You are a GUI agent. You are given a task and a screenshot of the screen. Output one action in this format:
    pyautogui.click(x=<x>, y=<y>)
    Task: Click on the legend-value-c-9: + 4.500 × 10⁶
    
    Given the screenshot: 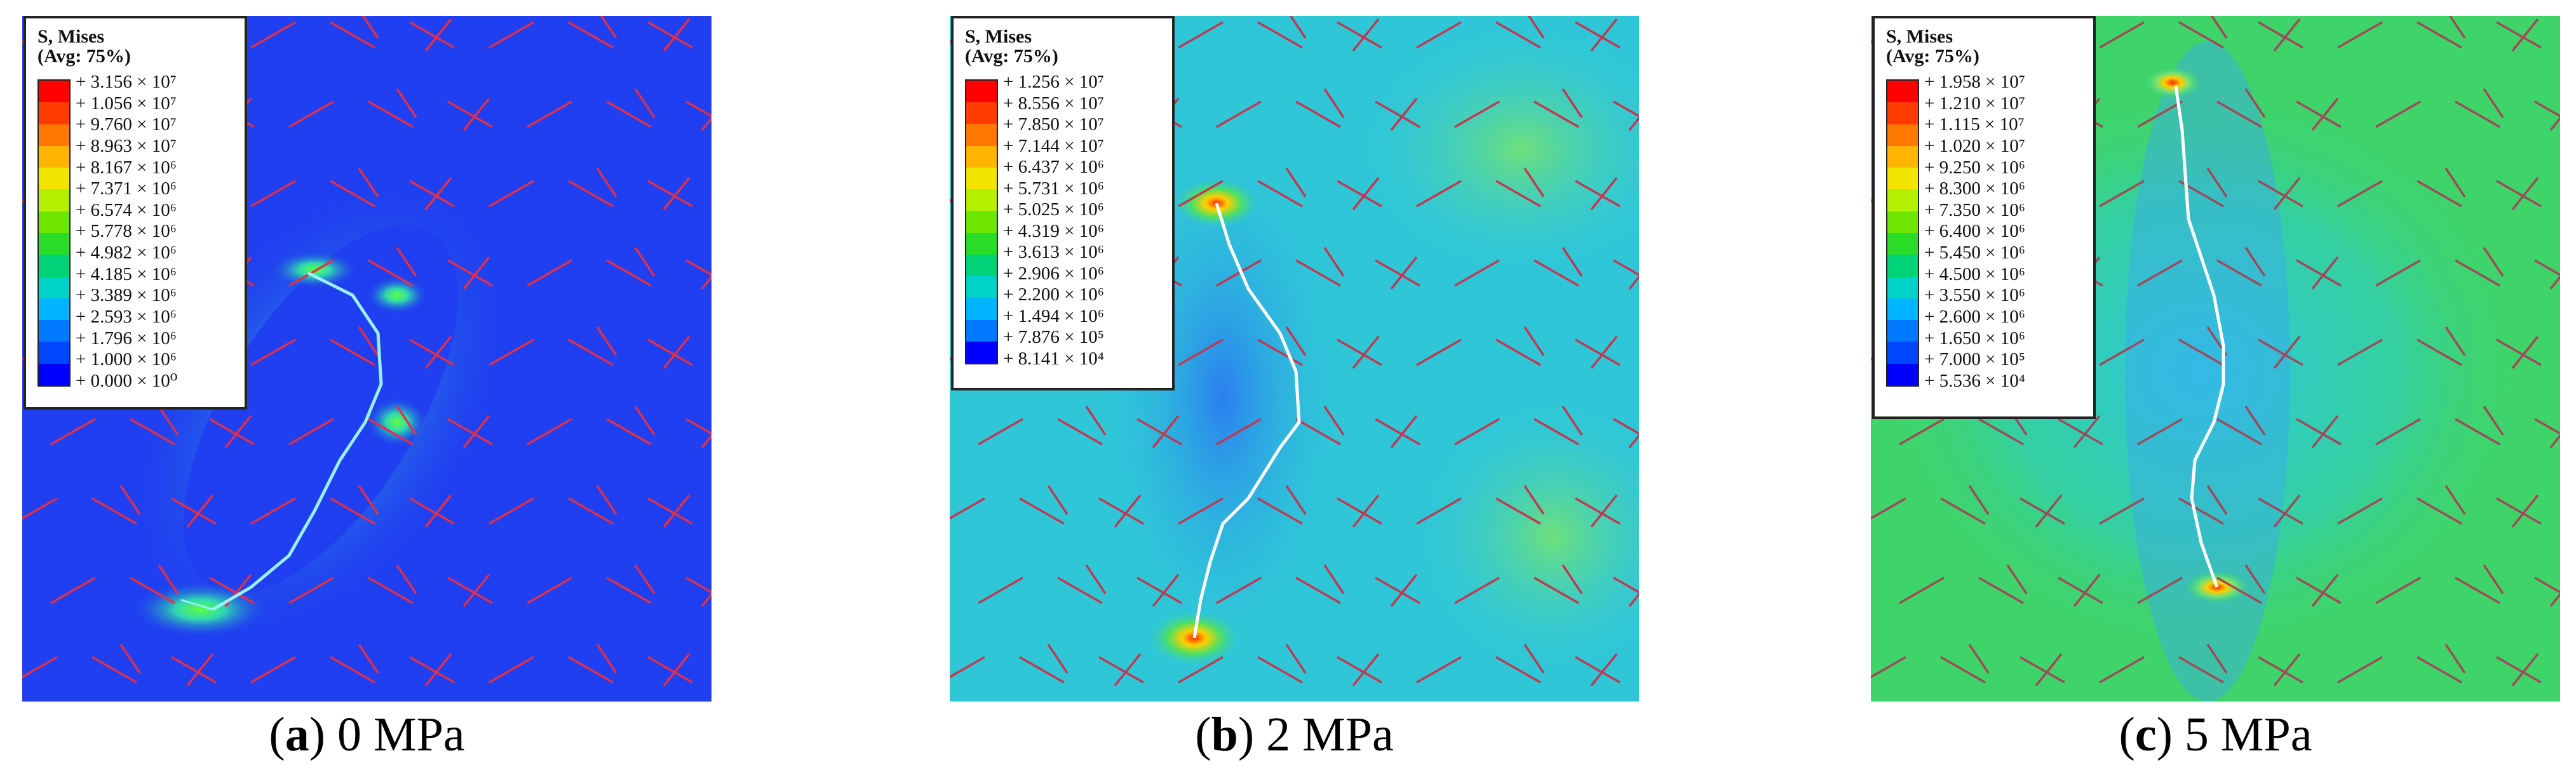 What is the action you would take?
    pyautogui.click(x=1974, y=273)
    